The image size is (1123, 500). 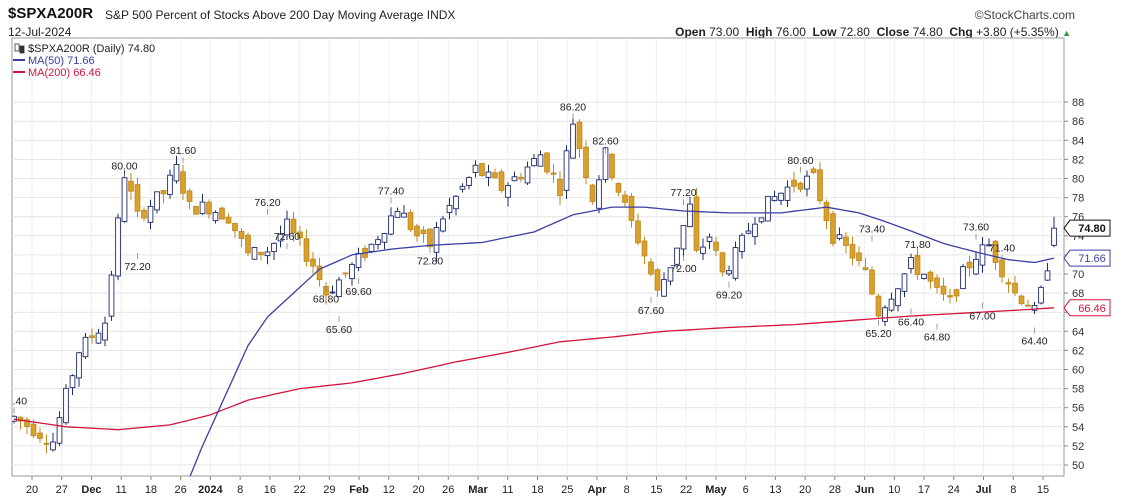 I want to click on y-tick-label: 64, so click(x=1078, y=332).